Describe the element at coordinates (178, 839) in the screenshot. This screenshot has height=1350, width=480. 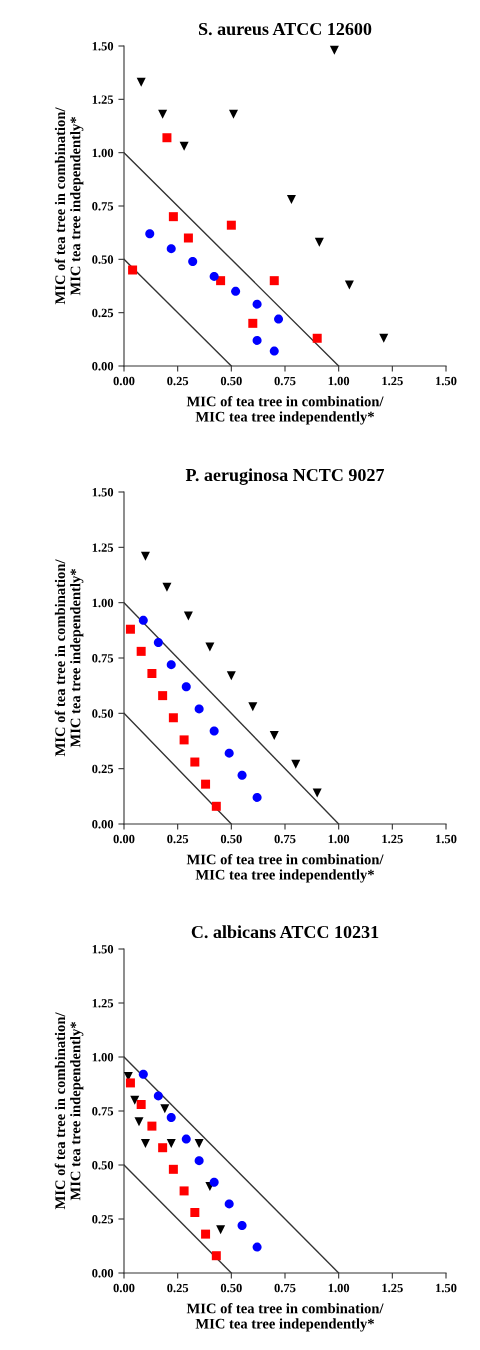
I see `x-tick-label: 0.25` at that location.